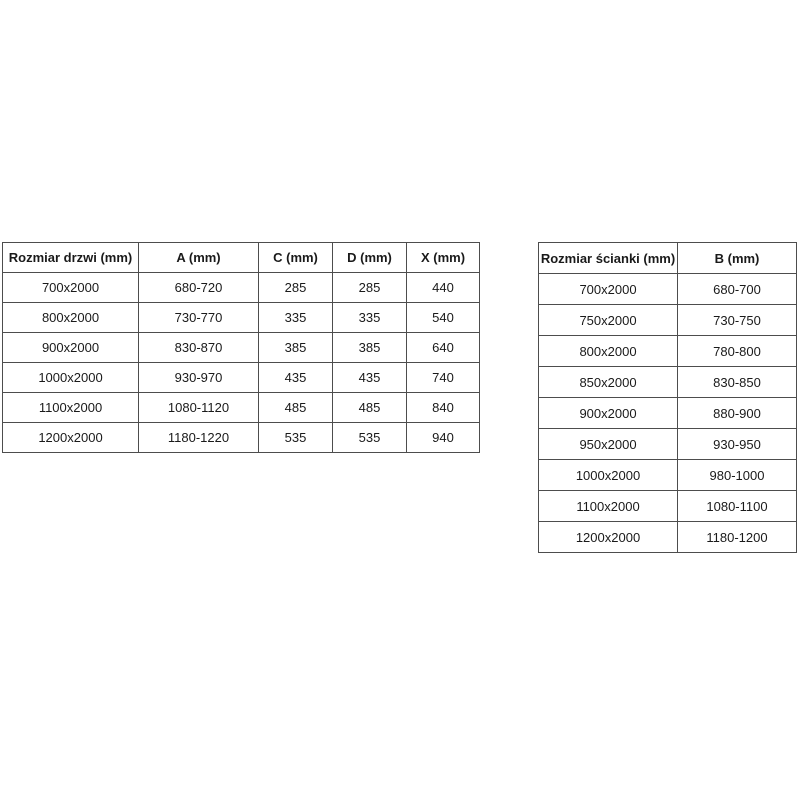 The image size is (800, 800). Describe the element at coordinates (443, 377) in the screenshot. I see `table-cell: 740` at that location.